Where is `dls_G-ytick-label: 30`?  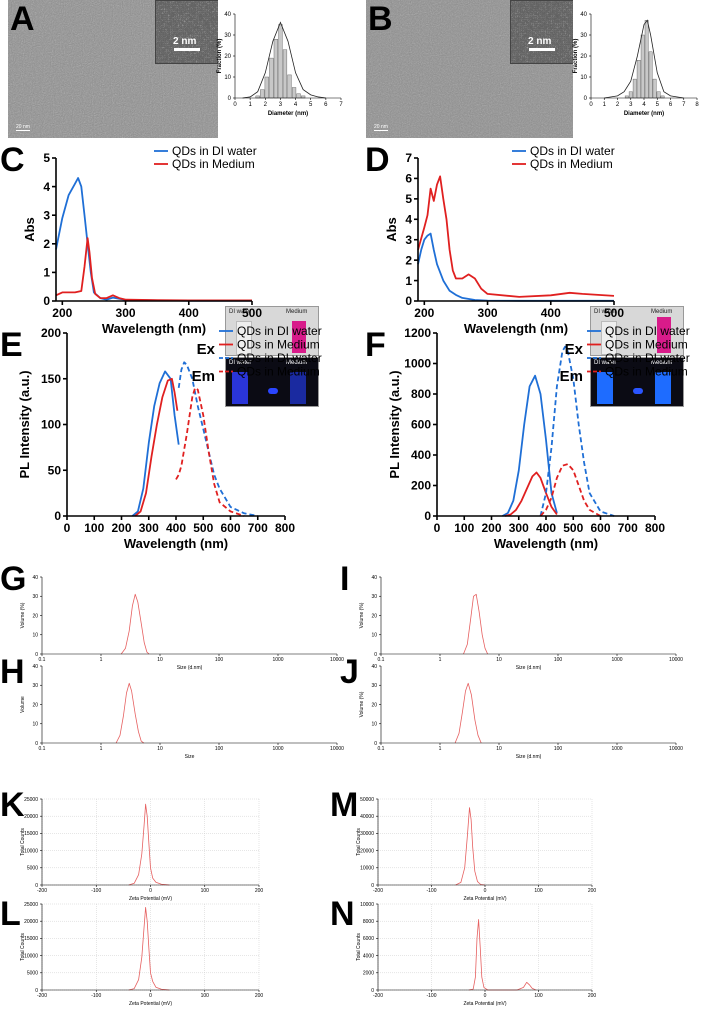 dls_G-ytick-label: 30 is located at coordinates (35, 597).